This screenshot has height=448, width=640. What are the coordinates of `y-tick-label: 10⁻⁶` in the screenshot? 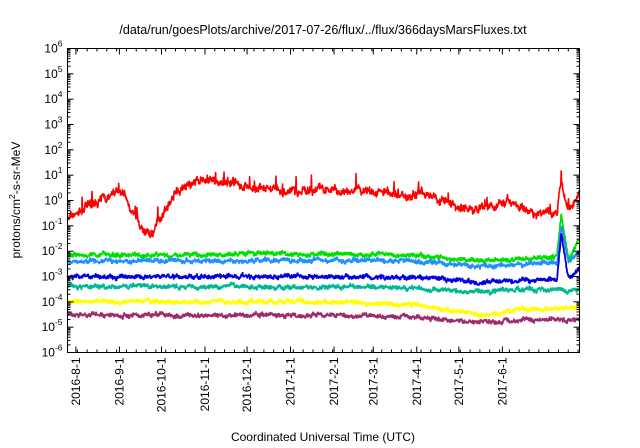 It's located at (52, 351).